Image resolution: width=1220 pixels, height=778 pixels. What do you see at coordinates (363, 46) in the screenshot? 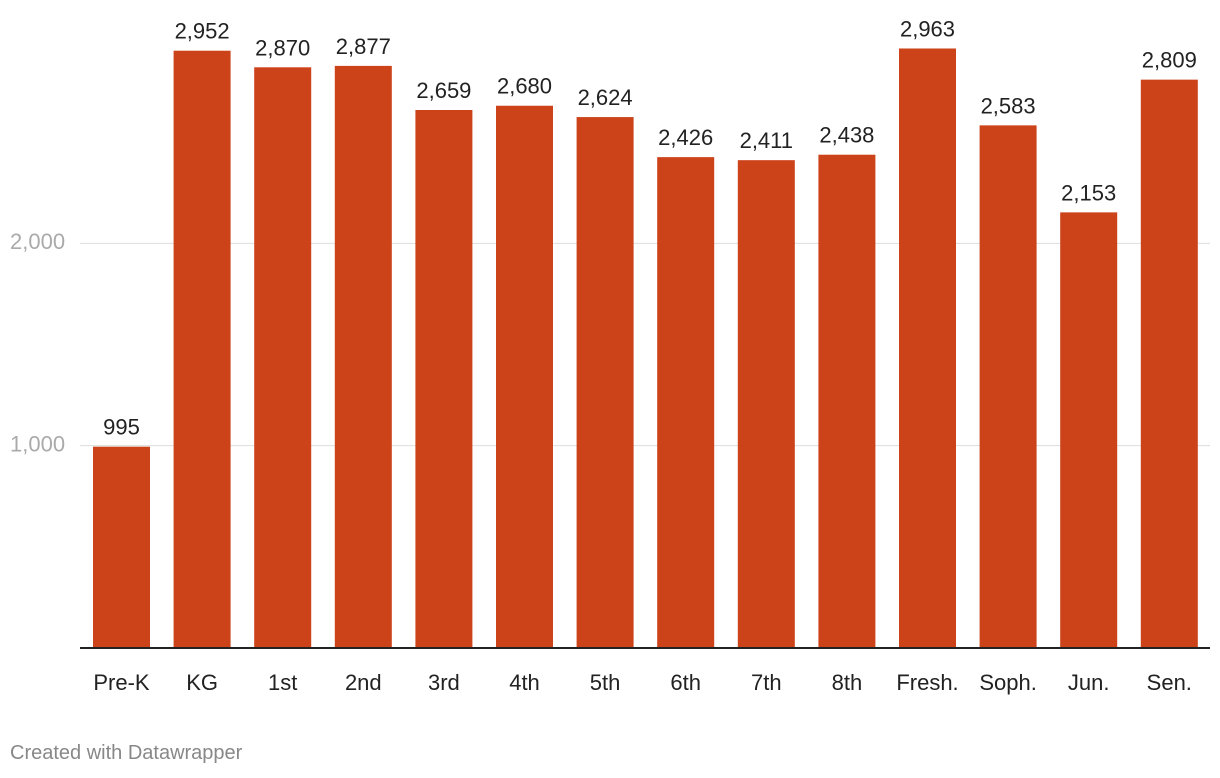
I see `bar-value-label: 2,877` at bounding box center [363, 46].